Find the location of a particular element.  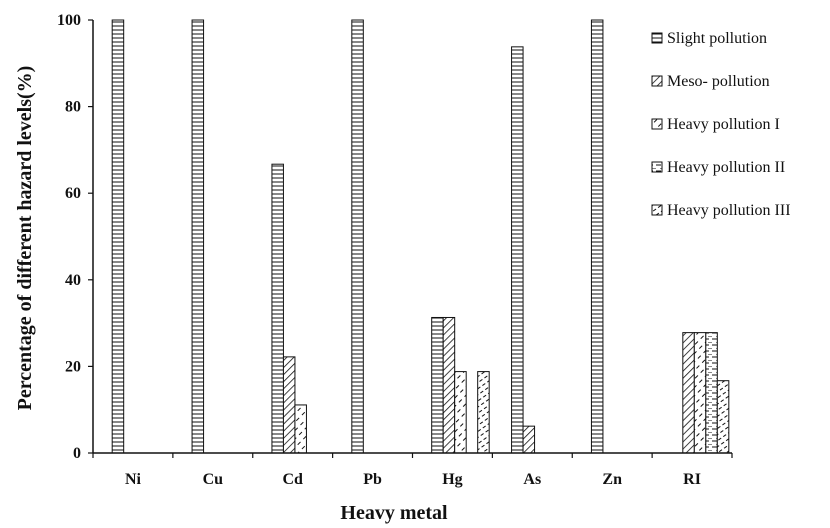

x-tick-label-ni: Ni is located at coordinates (133, 479).